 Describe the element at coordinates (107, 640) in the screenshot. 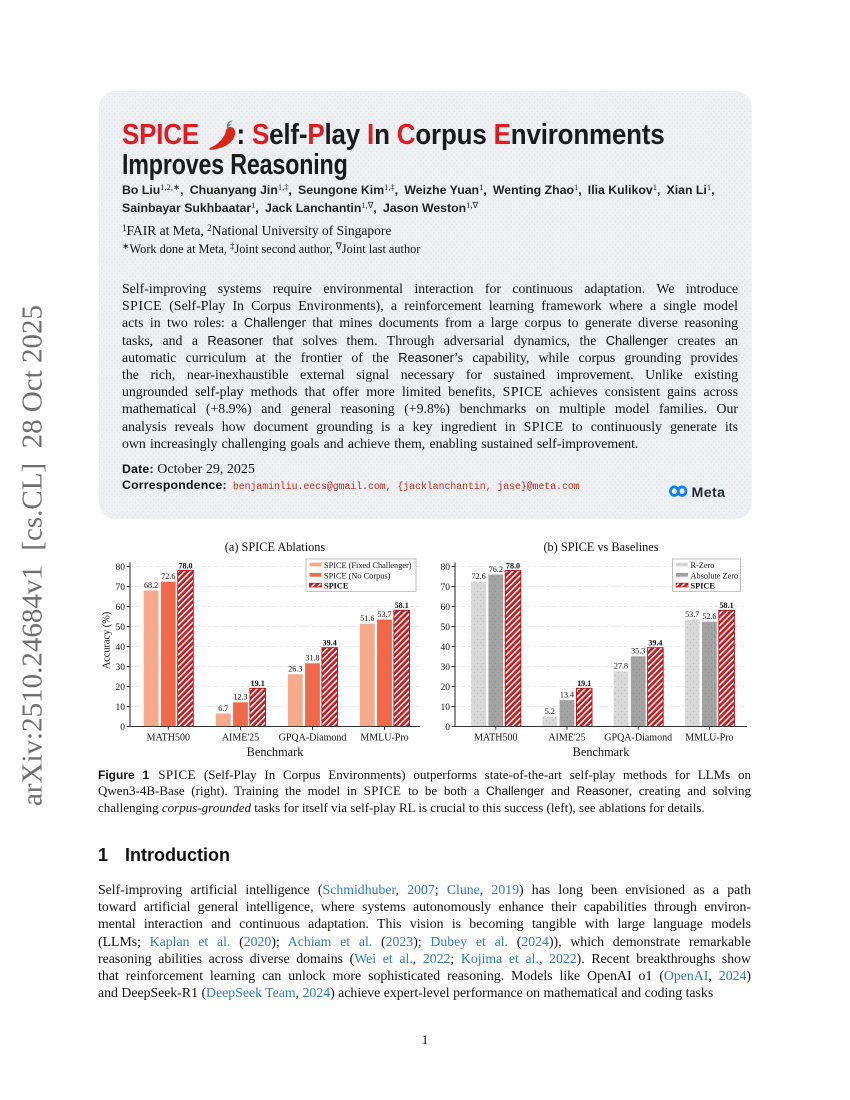

I see `svg-text: Accuracy (%)` at that location.